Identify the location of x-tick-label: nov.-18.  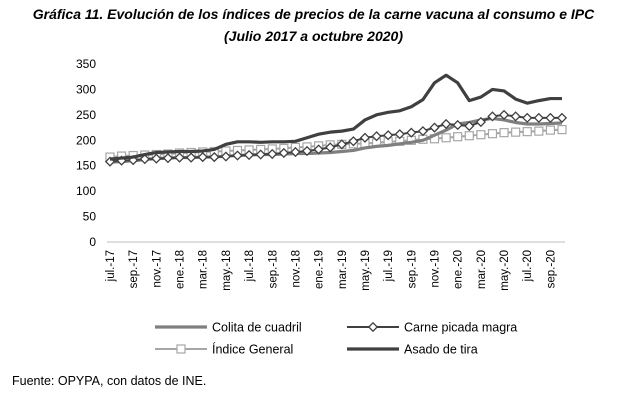
(296, 269).